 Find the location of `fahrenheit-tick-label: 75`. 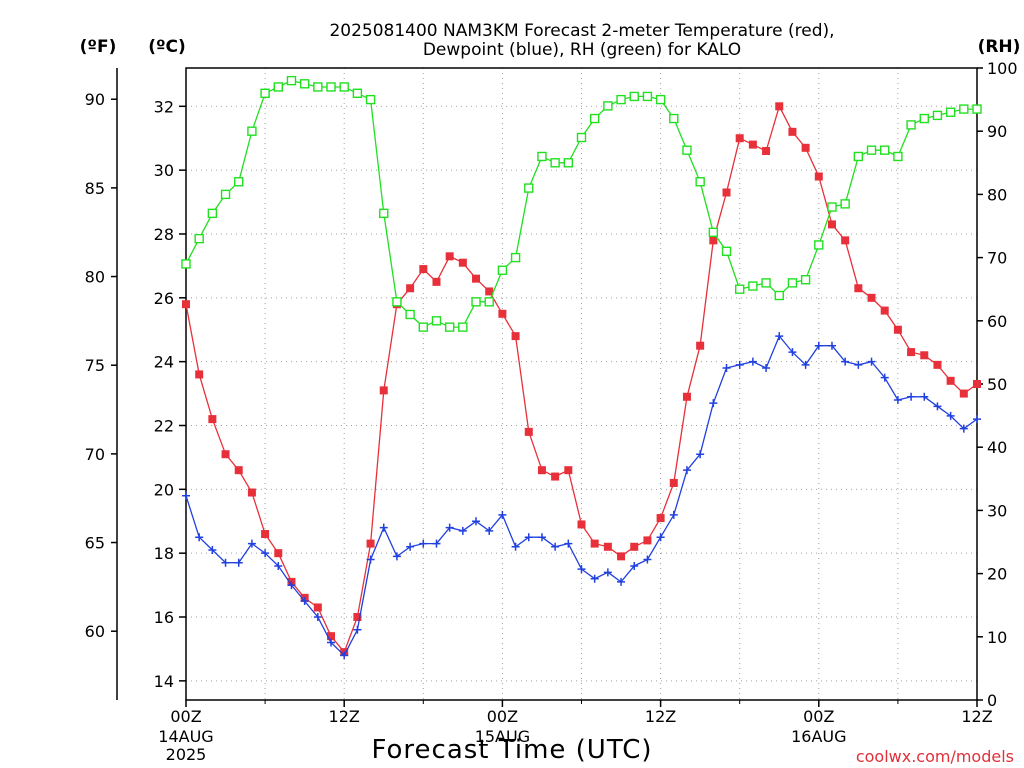

fahrenheit-tick-label: 75 is located at coordinates (95, 365).